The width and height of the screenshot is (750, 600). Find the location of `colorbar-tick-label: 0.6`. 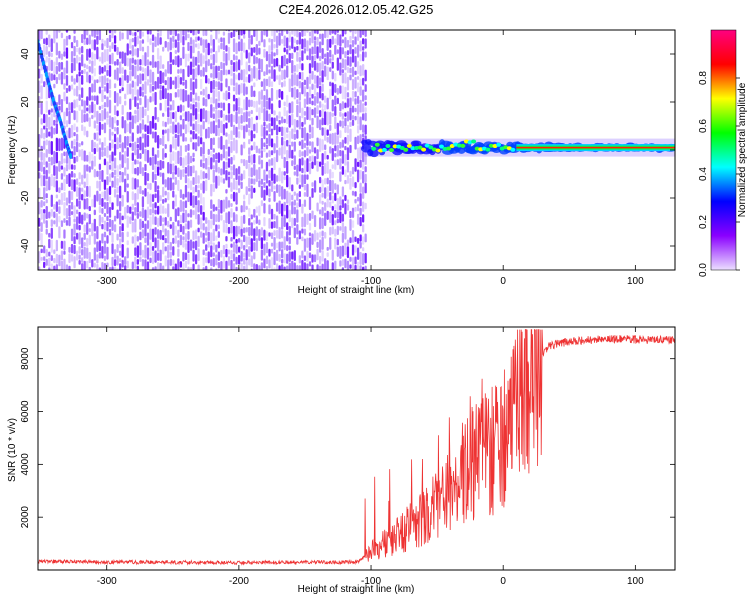

colorbar-tick-label: 0.6 is located at coordinates (703, 126).